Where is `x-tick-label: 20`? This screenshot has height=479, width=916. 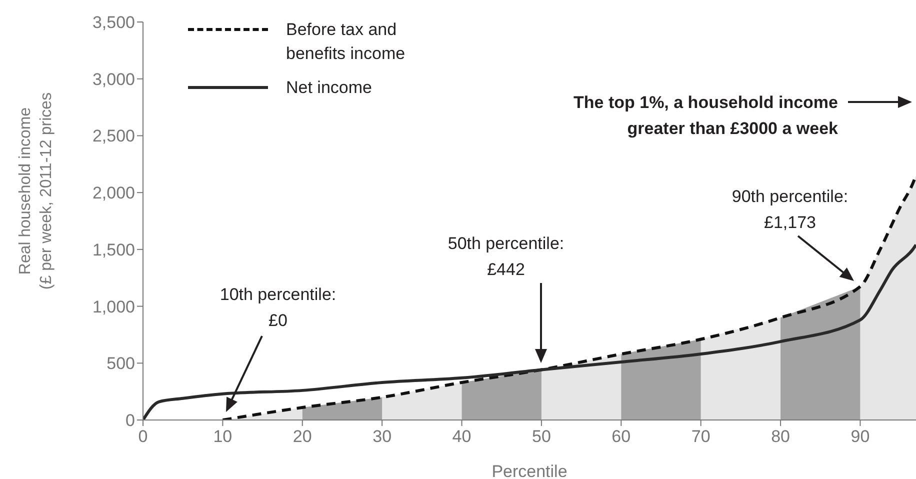
x-tick-label: 20 is located at coordinates (302, 436).